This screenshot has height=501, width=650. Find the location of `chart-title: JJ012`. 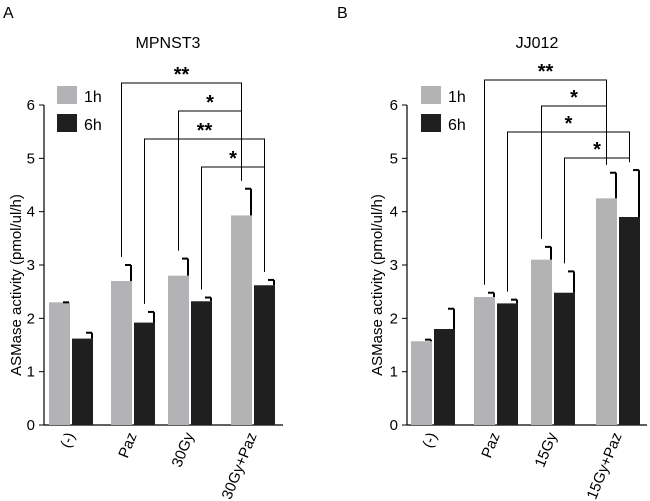

chart-title: JJ012 is located at coordinates (537, 43).